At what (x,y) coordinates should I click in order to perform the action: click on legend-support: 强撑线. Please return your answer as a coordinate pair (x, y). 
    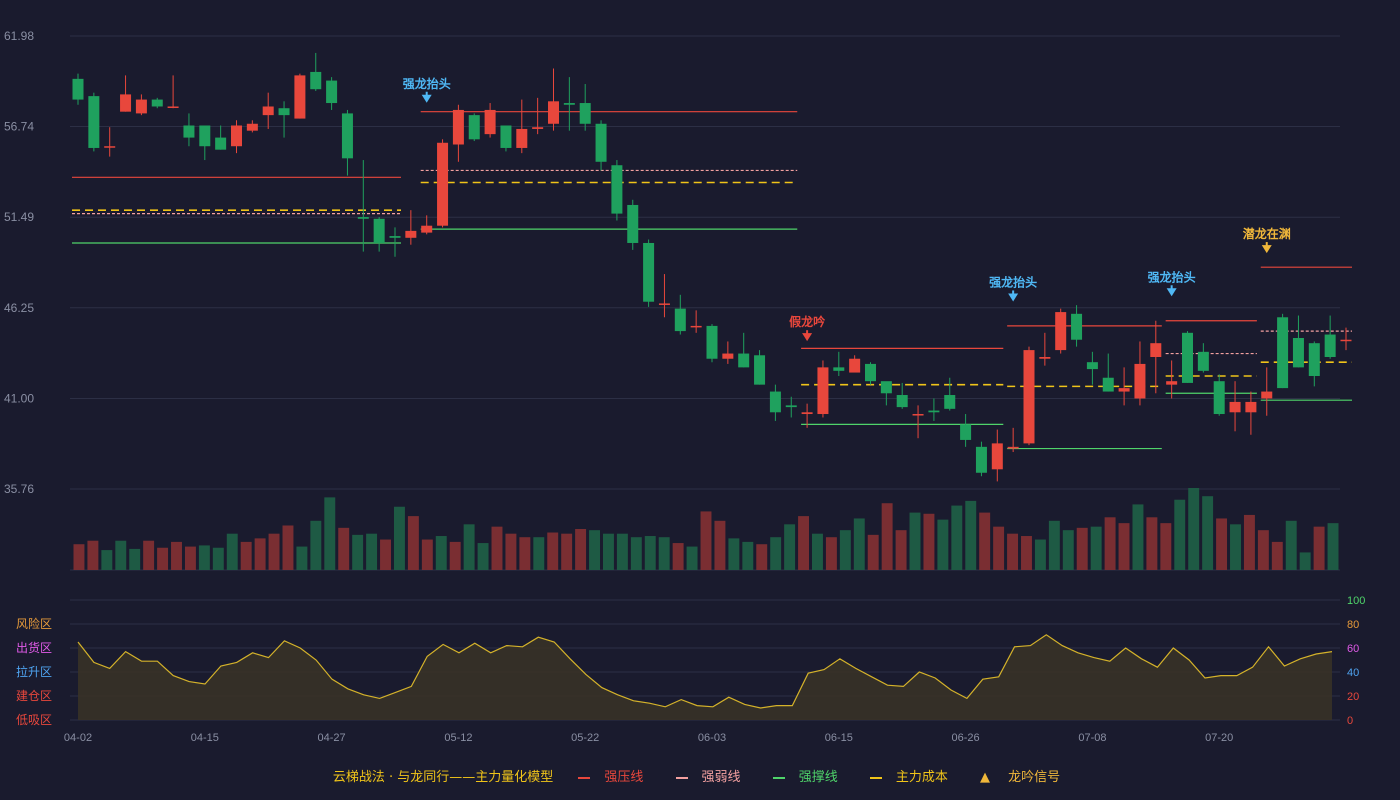
    Looking at the image, I should click on (805, 777).